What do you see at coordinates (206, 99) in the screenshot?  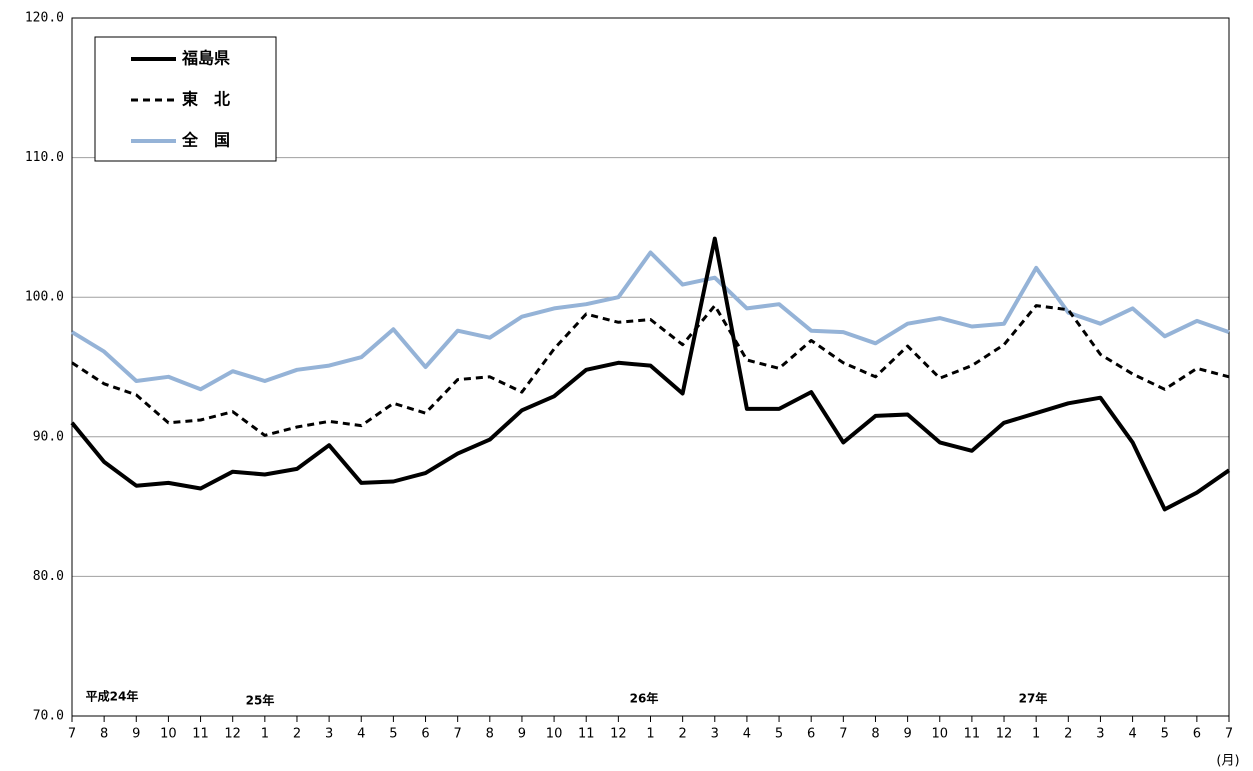 I see `legend-label: 東 北` at bounding box center [206, 99].